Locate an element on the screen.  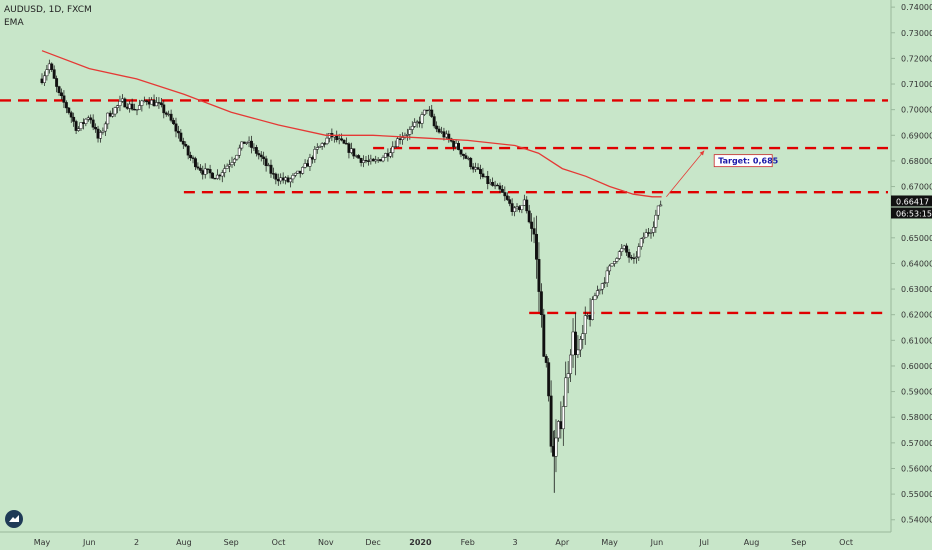
last-price-box is located at coordinates (911, 201).